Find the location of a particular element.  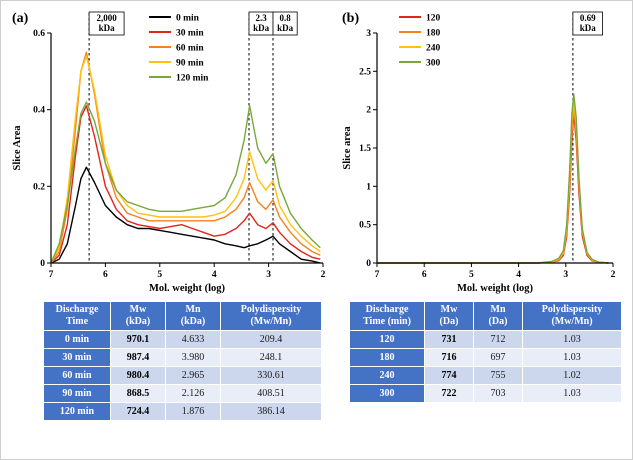

table-cell: 970.1 is located at coordinates (138, 339).